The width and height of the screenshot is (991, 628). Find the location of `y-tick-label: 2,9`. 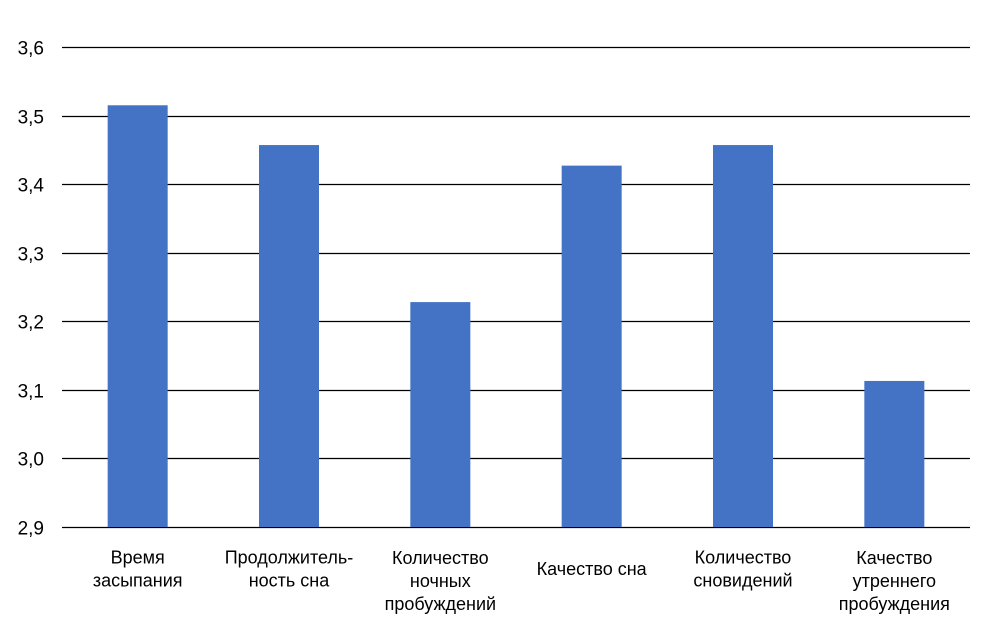

y-tick-label: 2,9 is located at coordinates (31, 529).